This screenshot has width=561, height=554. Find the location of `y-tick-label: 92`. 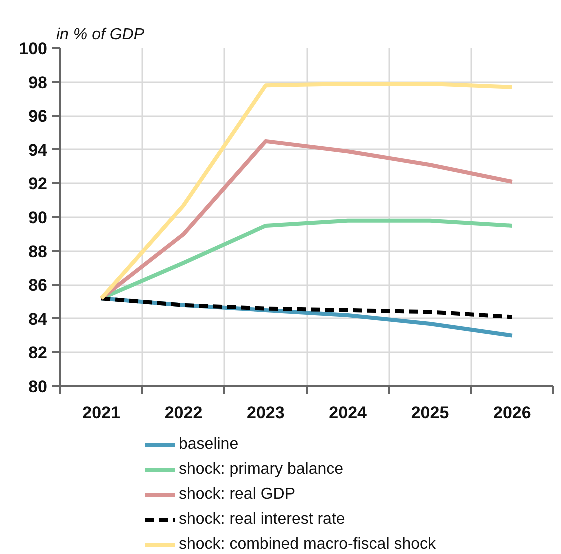

y-tick-label: 92 is located at coordinates (38, 184).